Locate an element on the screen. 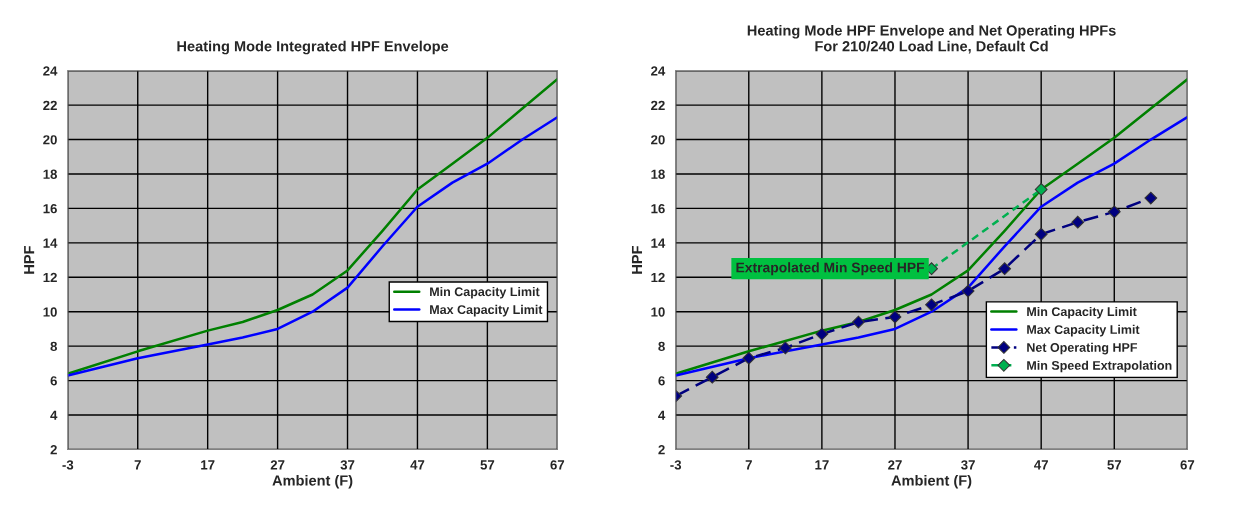 This screenshot has height=505, width=1233. legend-label: Net Operating HPF is located at coordinates (1082, 348).